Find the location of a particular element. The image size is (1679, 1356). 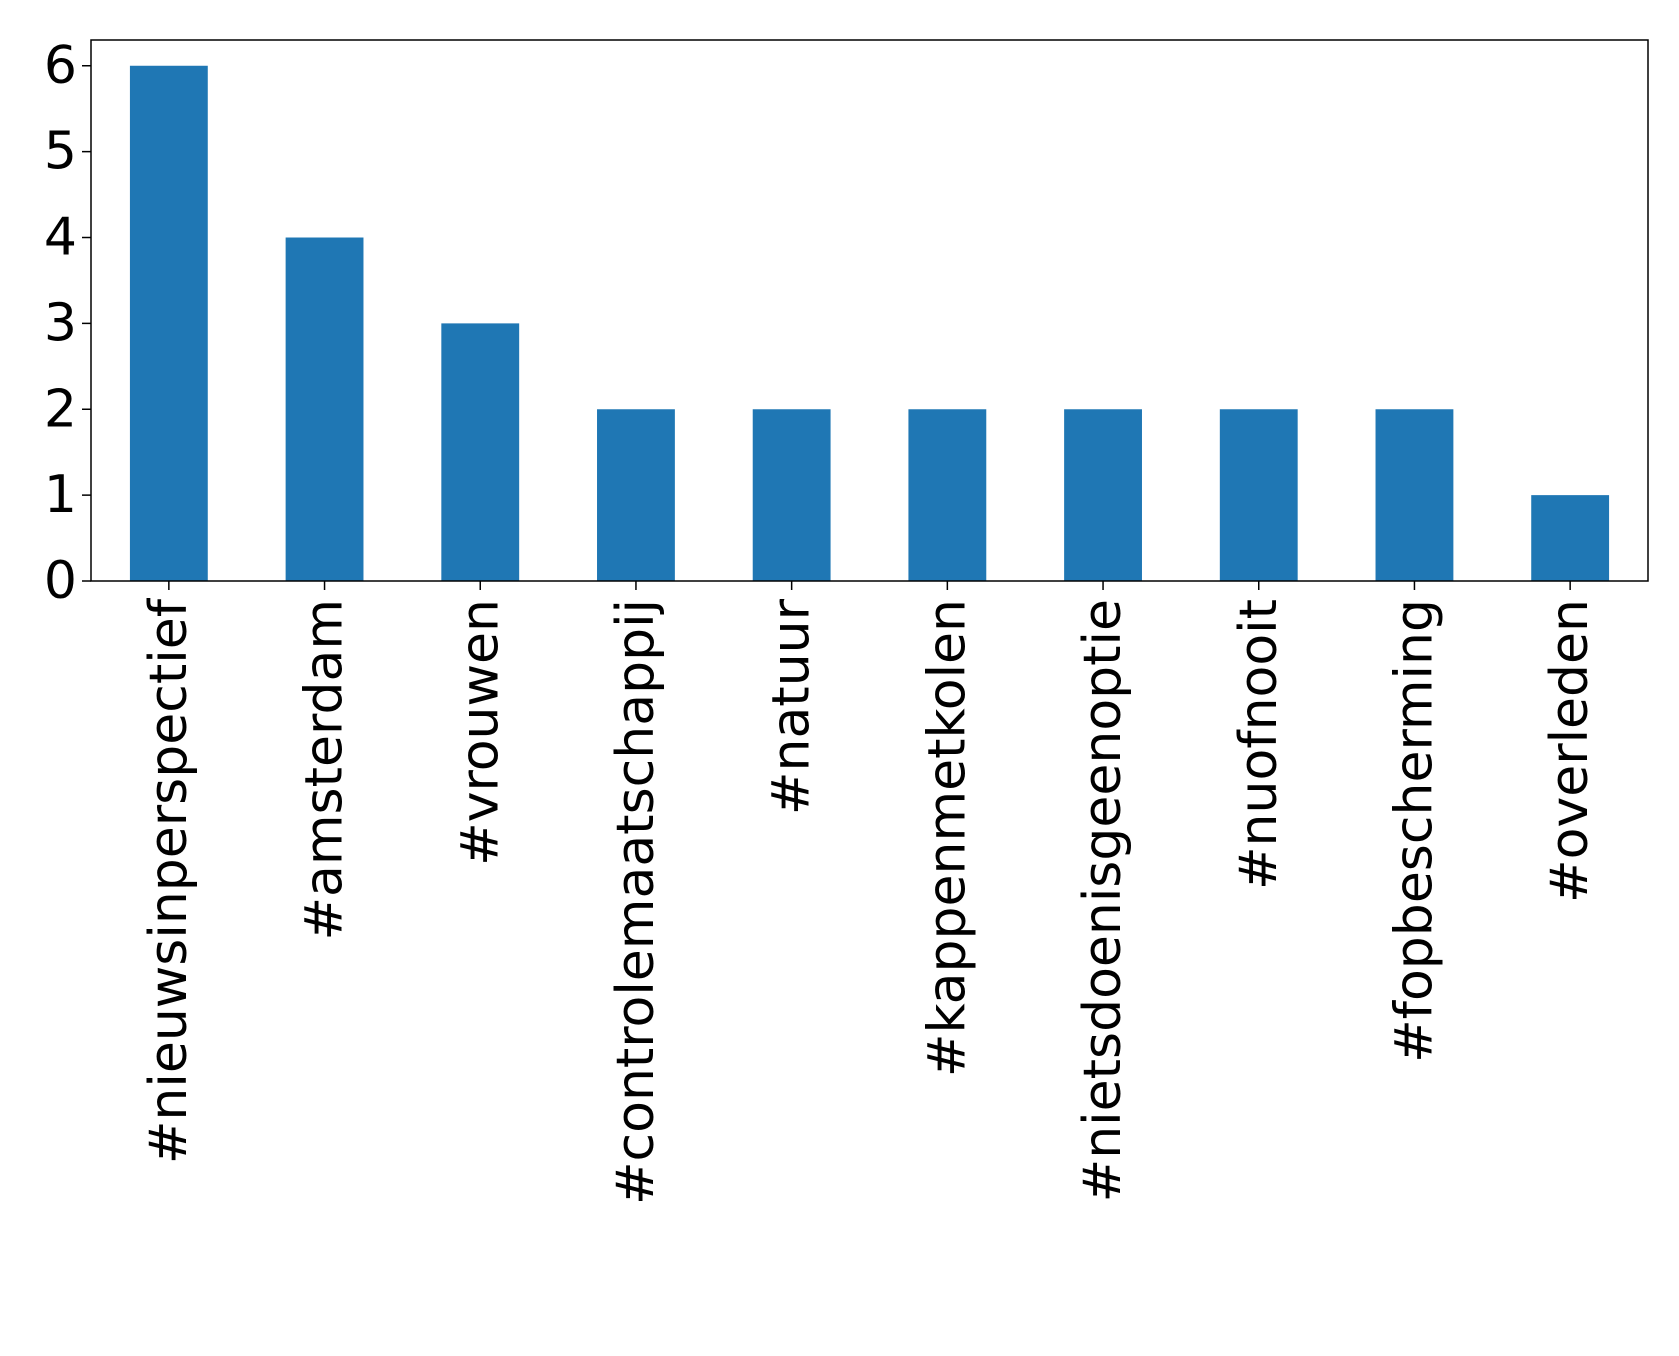

x-tick-label: #nuofnooit is located at coordinates (1259, 744).